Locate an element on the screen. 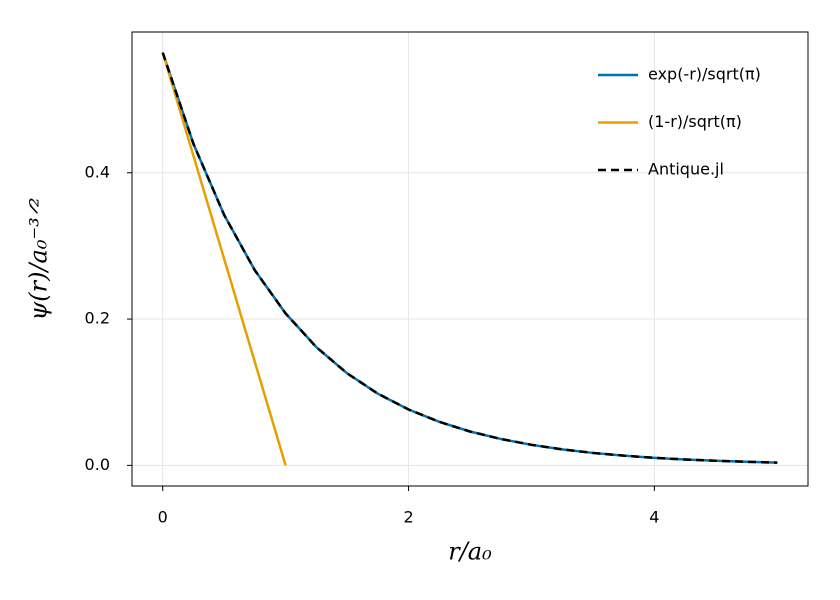 This screenshot has width=840, height=600. x-tick-label: 2 is located at coordinates (408, 517).